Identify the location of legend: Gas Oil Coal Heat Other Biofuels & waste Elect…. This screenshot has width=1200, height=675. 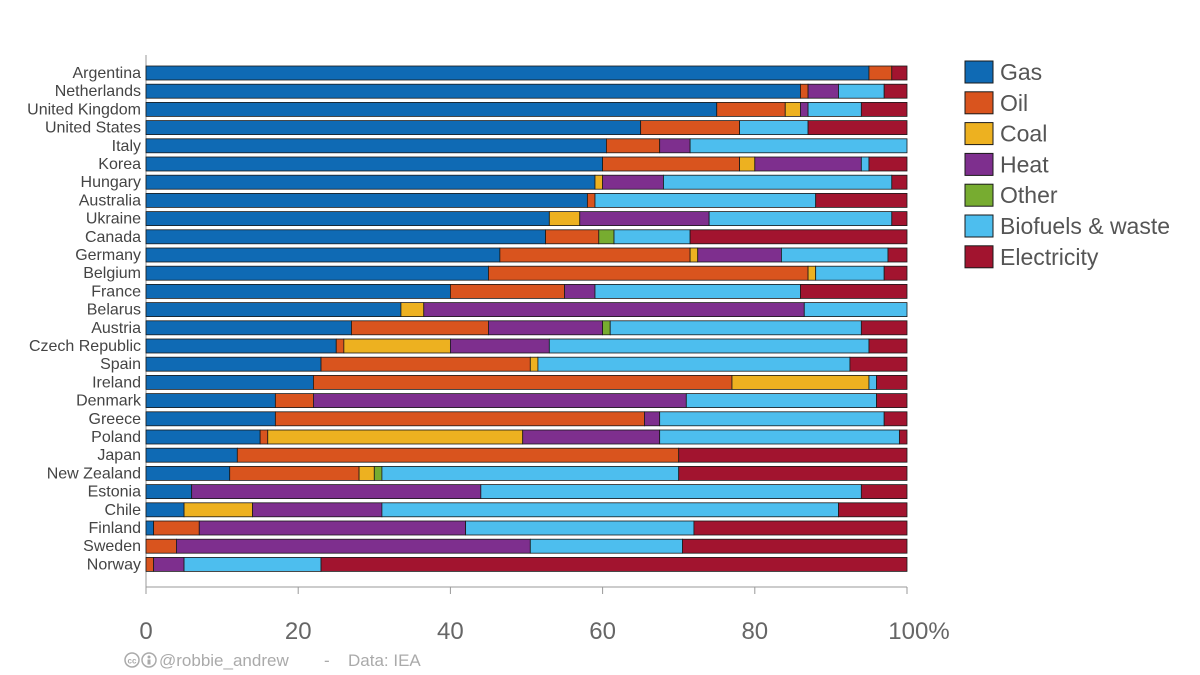
(1067, 164).